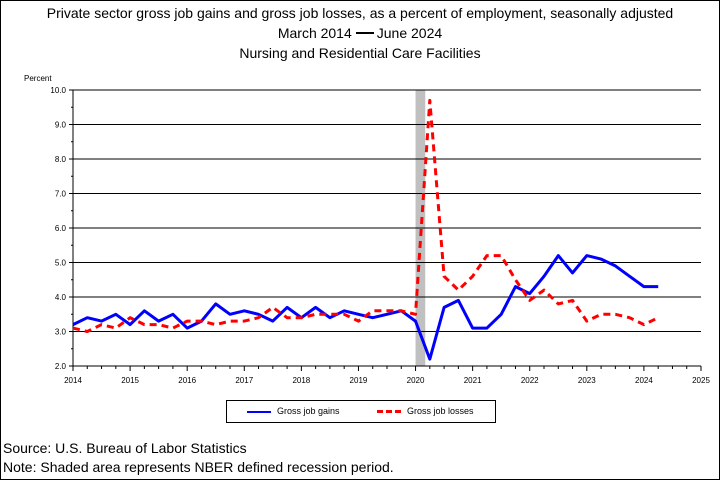 The width and height of the screenshot is (720, 480). I want to click on x-tick-label: 2024, so click(644, 380).